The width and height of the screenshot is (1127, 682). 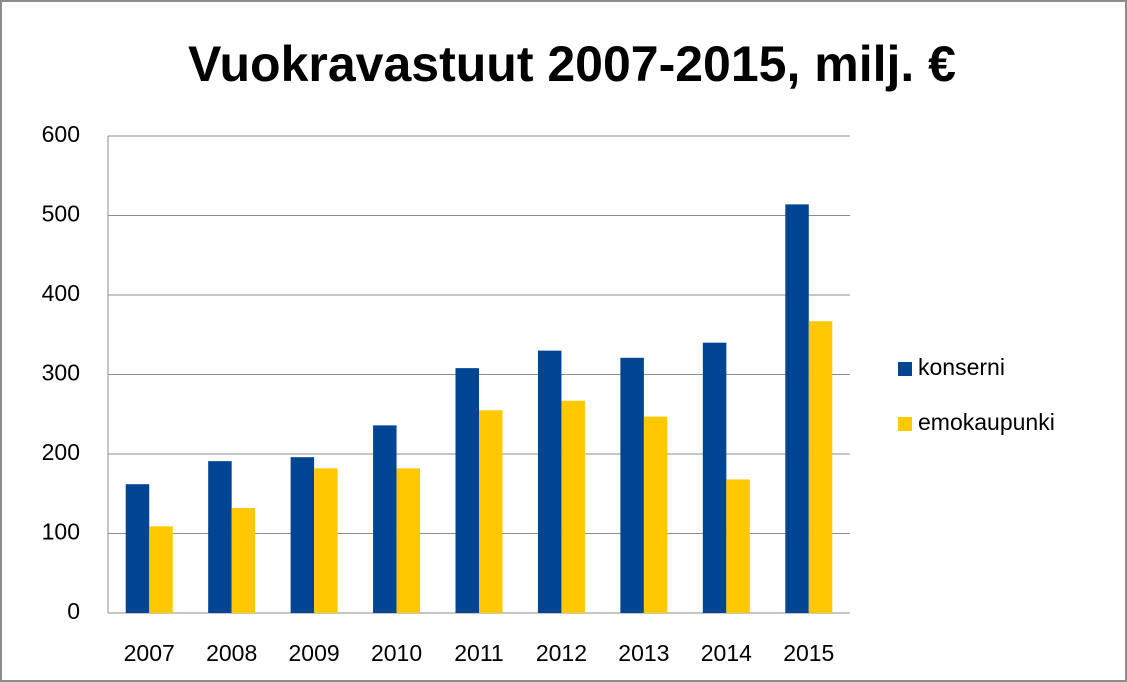 I want to click on chart-title: Vuokravastuut 2007-2015, milj. €, so click(x=572, y=64).